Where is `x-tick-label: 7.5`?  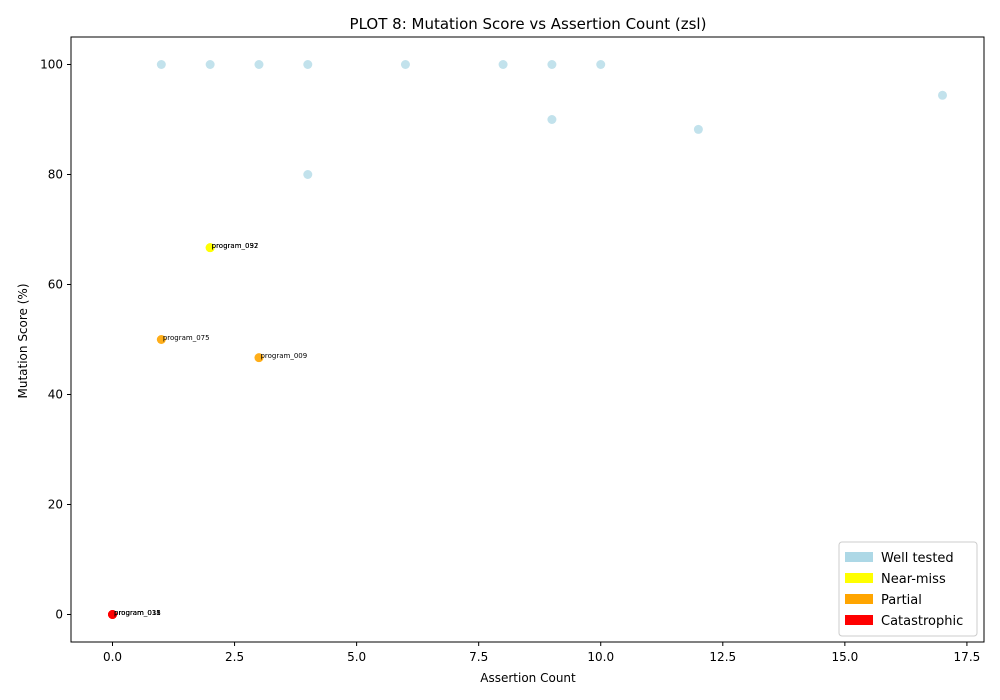 x-tick-label: 7.5 is located at coordinates (478, 657).